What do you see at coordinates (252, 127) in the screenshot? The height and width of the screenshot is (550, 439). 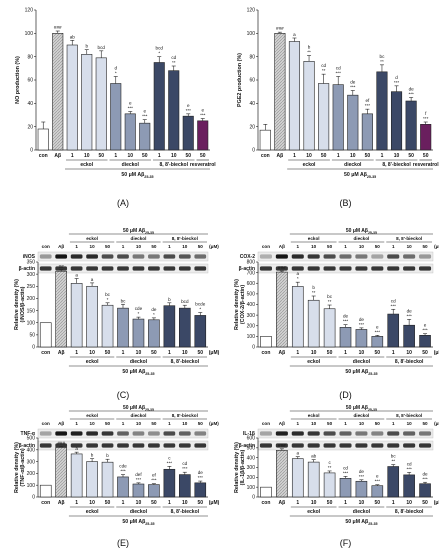 I see `y-tick-label: 20` at bounding box center [252, 127].